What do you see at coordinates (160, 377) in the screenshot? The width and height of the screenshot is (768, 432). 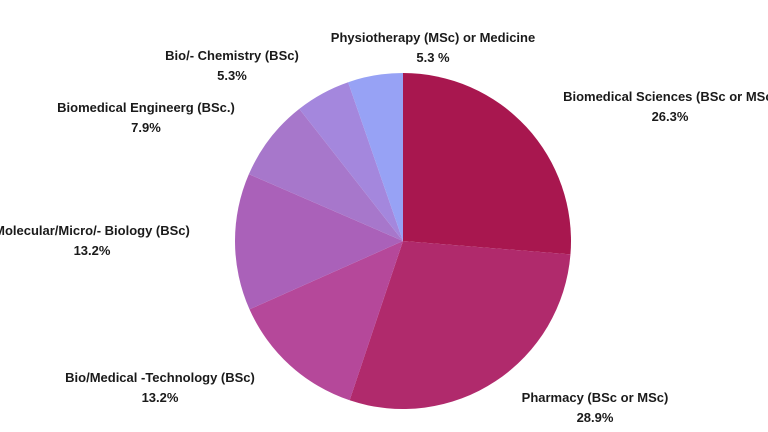 I see `slice-category-label: Bio/Medical -Technology (BSc)` at bounding box center [160, 377].